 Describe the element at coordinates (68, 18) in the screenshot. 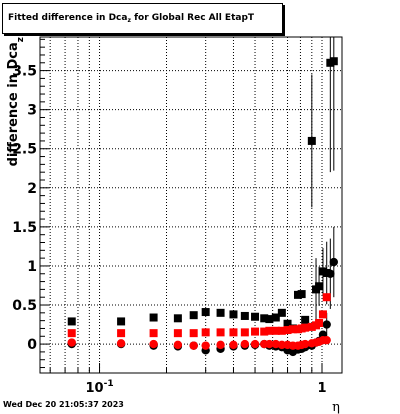

I see `chart-title-prefix: Fitted difference in Dca` at that location.